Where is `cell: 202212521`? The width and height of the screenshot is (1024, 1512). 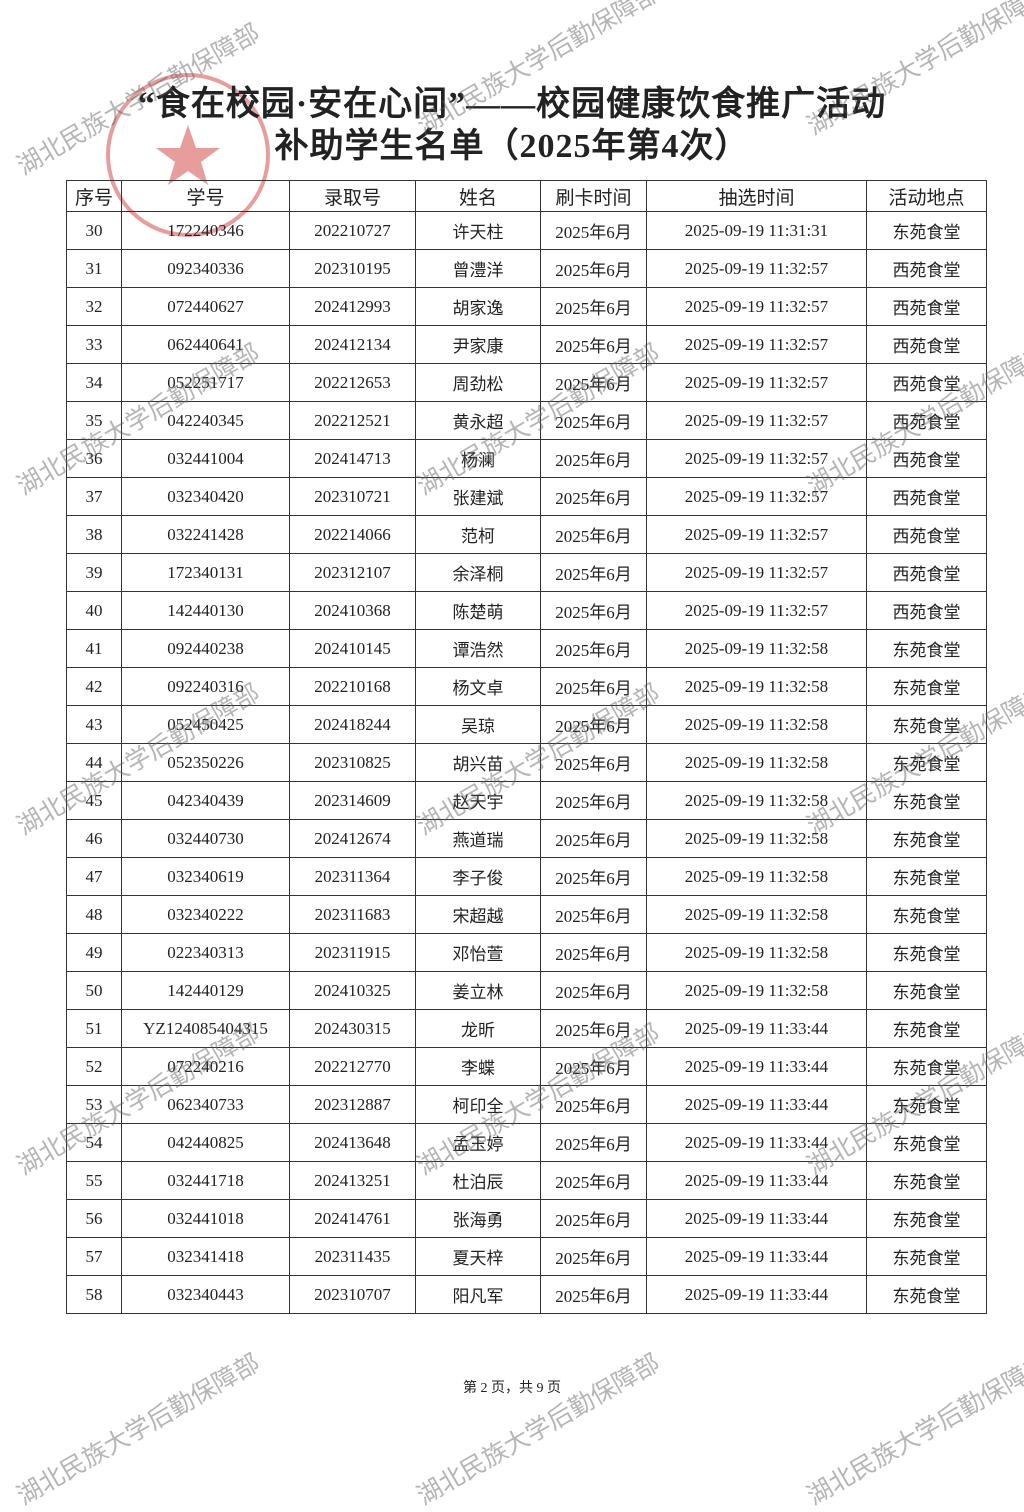 cell: 202212521 is located at coordinates (352, 420).